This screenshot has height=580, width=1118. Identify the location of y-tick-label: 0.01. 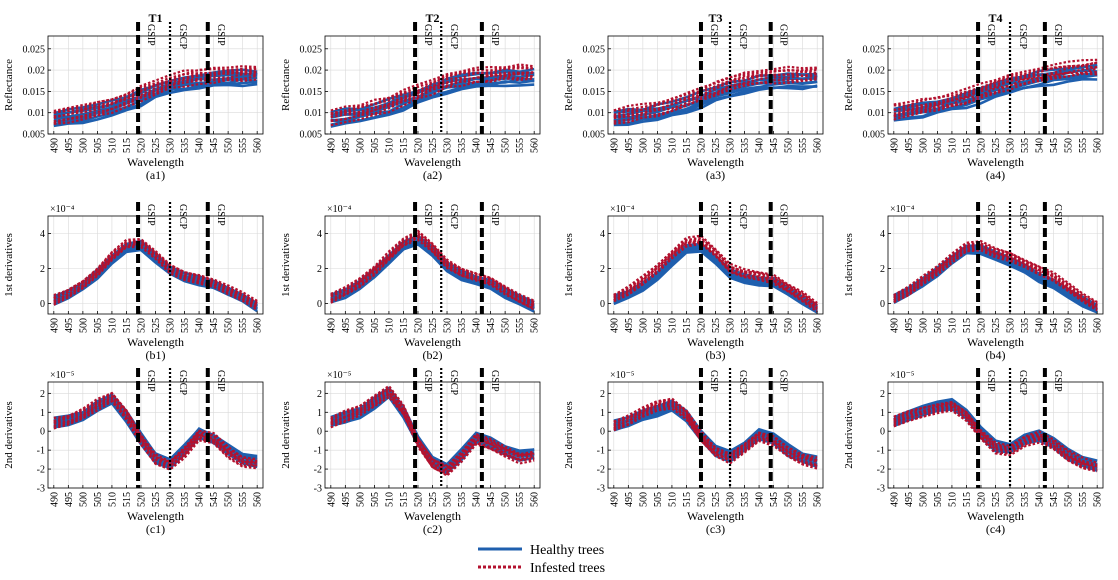
(37, 113).